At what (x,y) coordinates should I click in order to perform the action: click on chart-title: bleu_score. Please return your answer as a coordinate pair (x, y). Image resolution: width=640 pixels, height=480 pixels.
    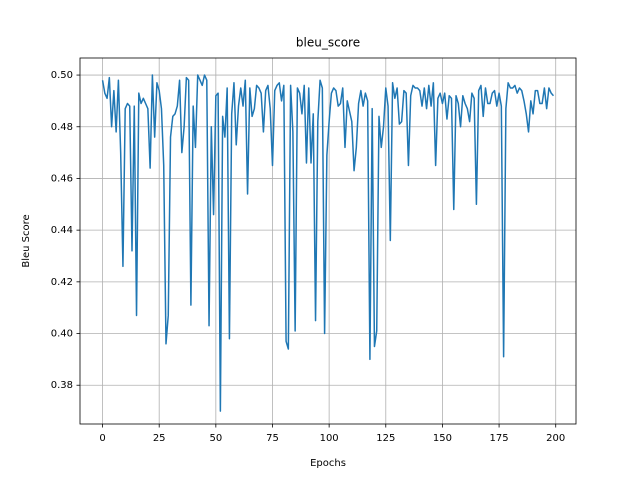
    Looking at the image, I should click on (328, 43).